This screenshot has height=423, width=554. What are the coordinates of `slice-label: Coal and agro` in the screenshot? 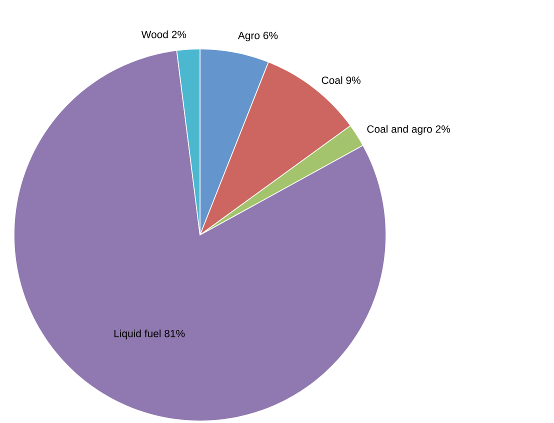 It's located at (399, 130).